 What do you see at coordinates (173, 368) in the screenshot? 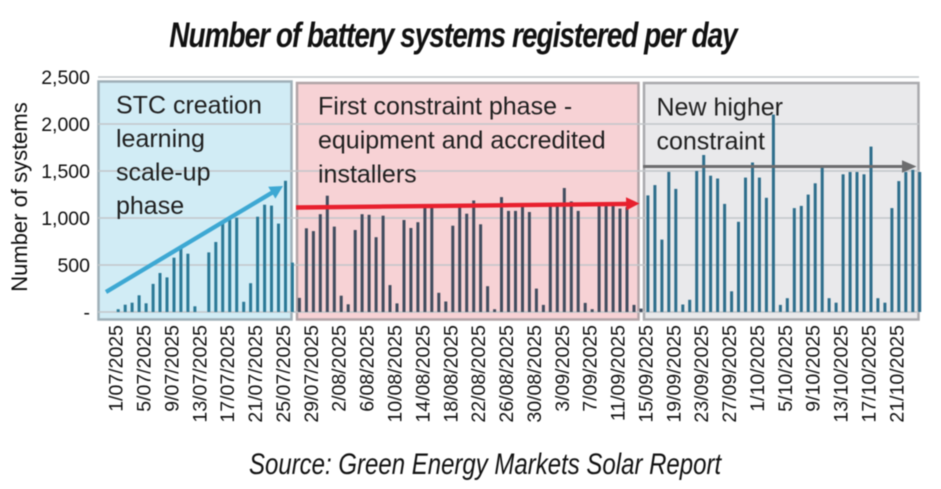
I see `svg-text: 9/07/2025` at bounding box center [173, 368].